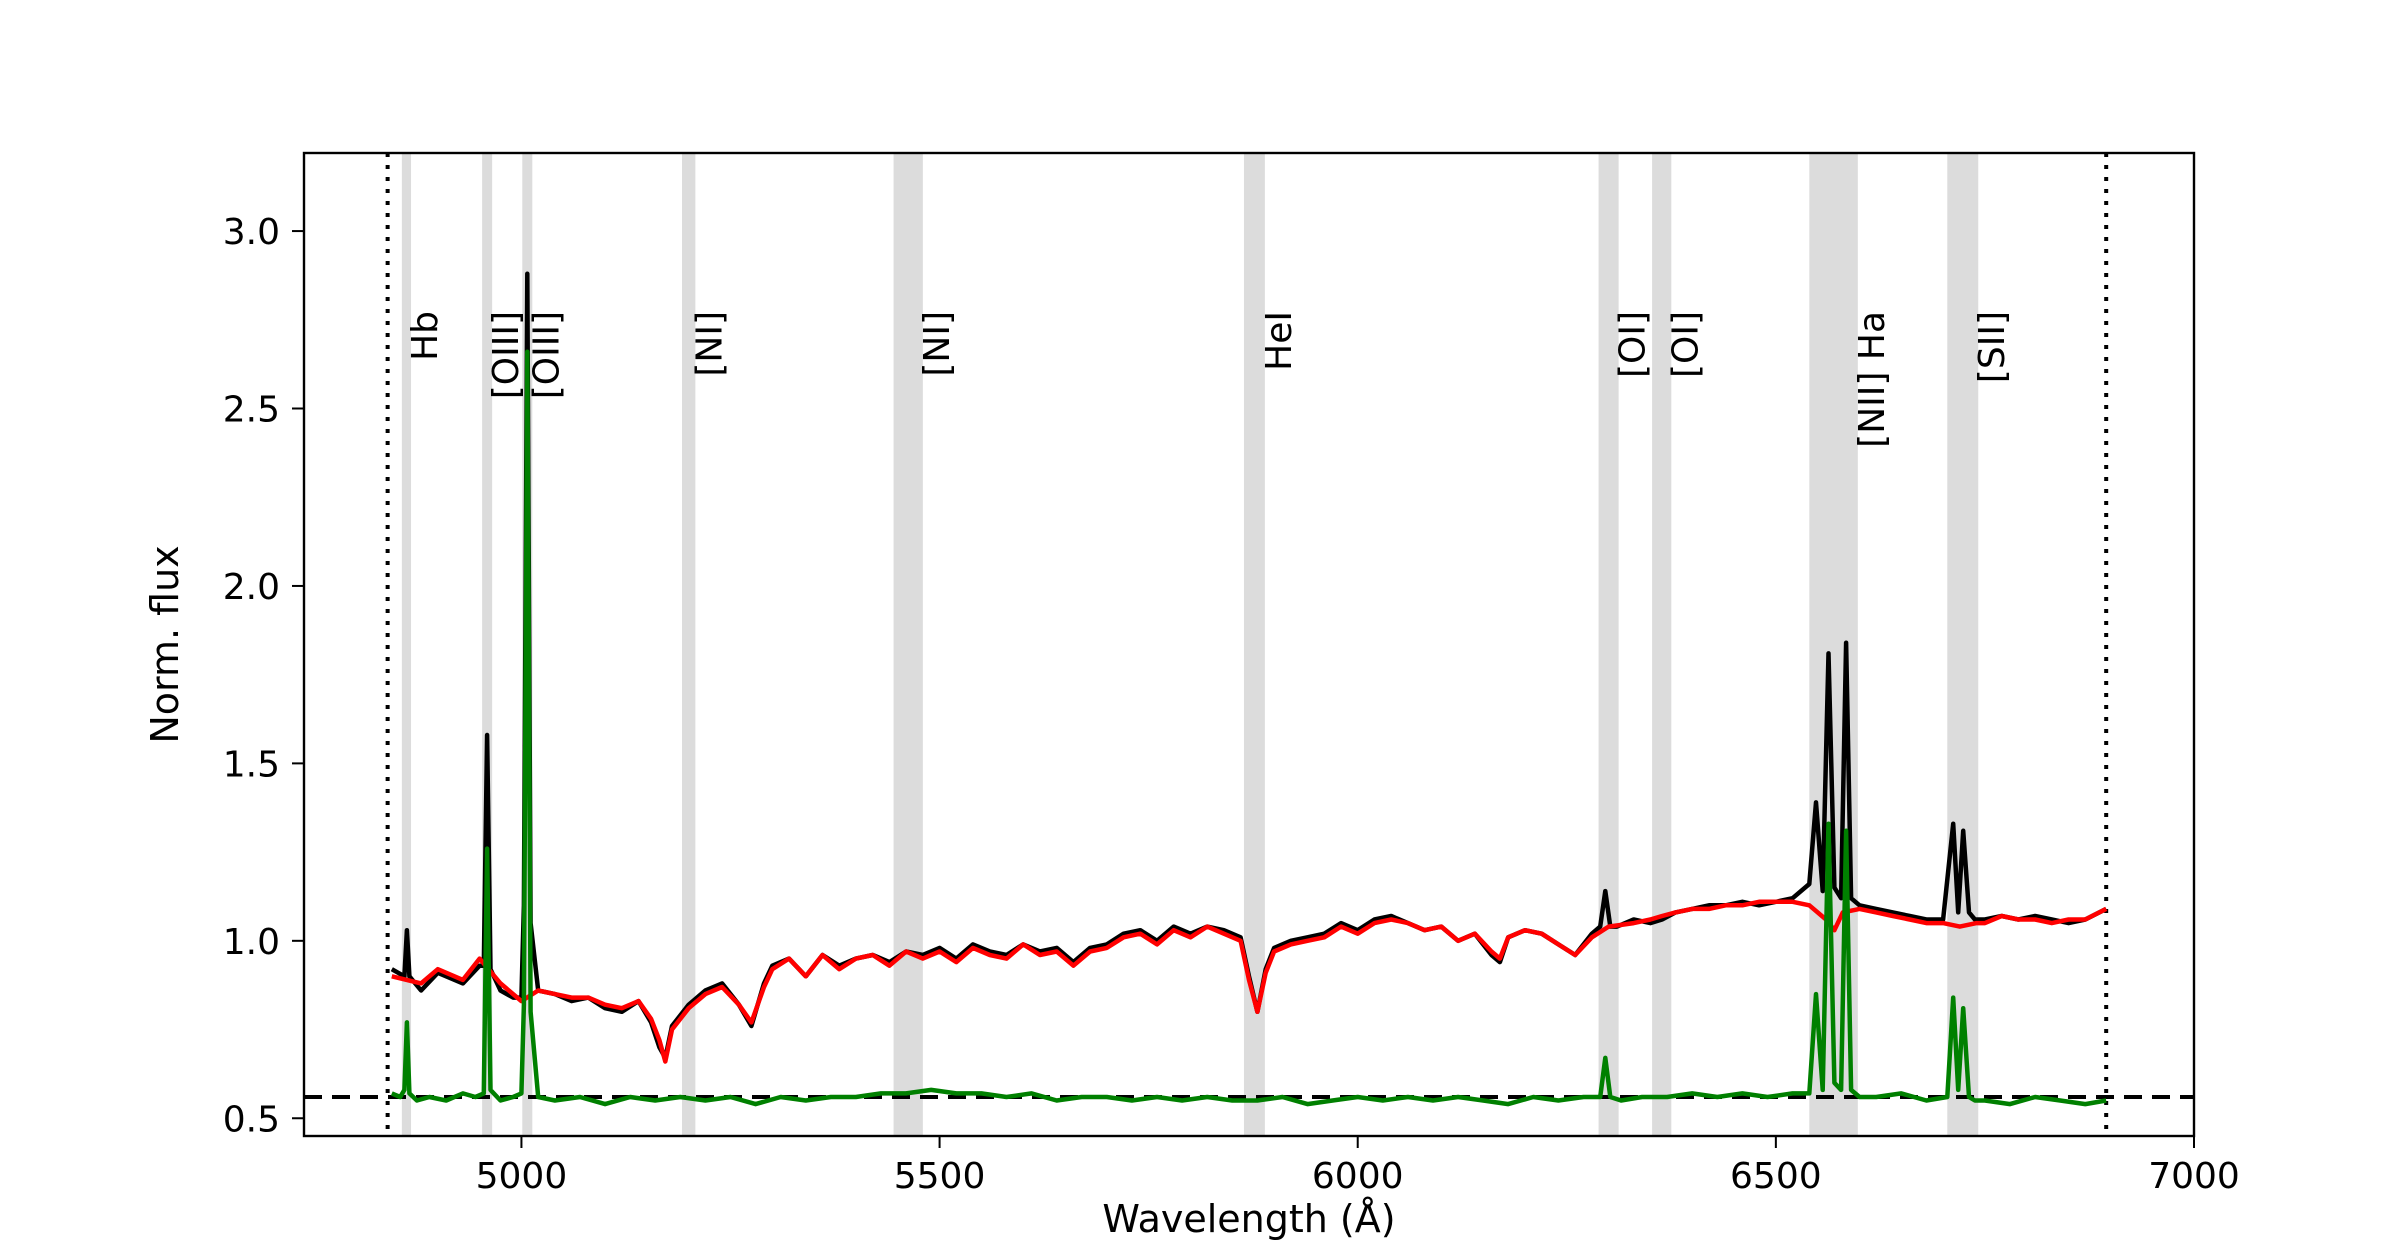  I want to click on y-axis-ticks: 0.5 1.0 1.5 2.0 2.5 3.0, so click(263, 676).